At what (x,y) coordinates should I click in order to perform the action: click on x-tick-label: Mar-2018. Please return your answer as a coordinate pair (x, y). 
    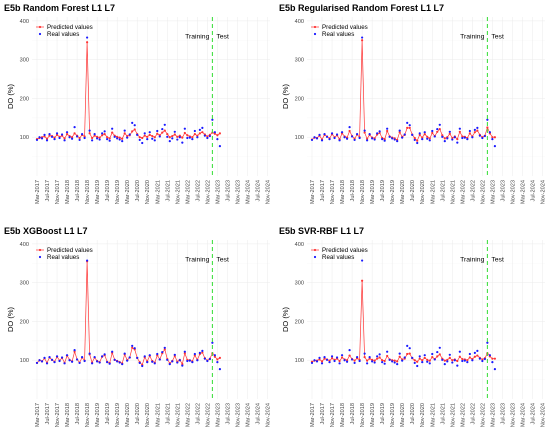
    Looking at the image, I should click on (68, 192).